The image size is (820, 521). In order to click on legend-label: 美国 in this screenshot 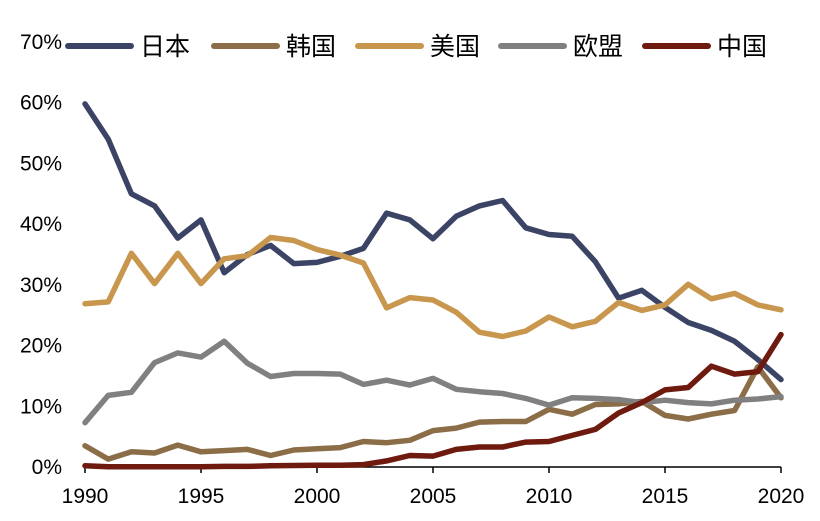, I will do `click(455, 46)`.